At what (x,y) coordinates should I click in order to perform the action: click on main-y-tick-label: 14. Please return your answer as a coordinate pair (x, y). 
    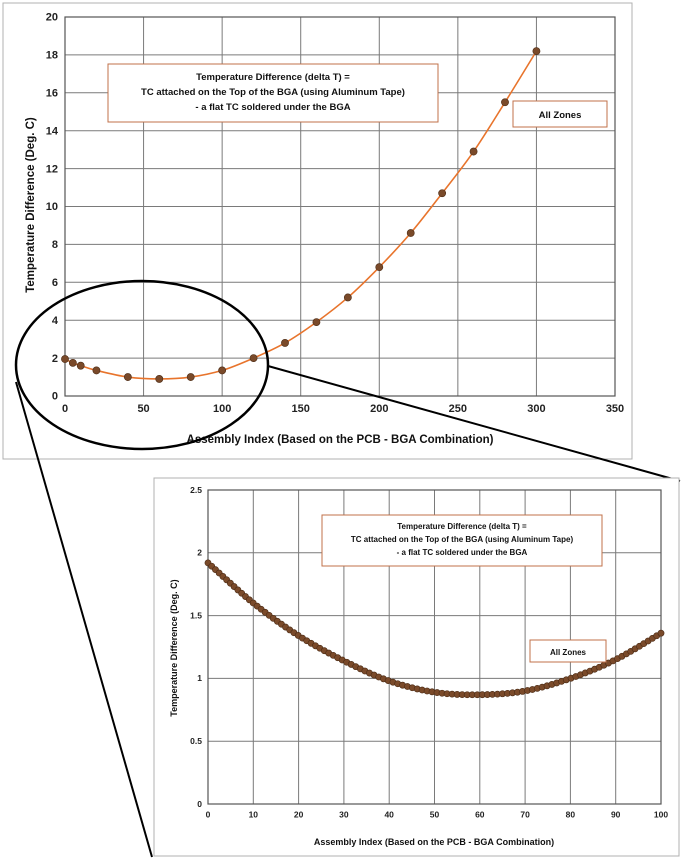
    Looking at the image, I should click on (52, 131).